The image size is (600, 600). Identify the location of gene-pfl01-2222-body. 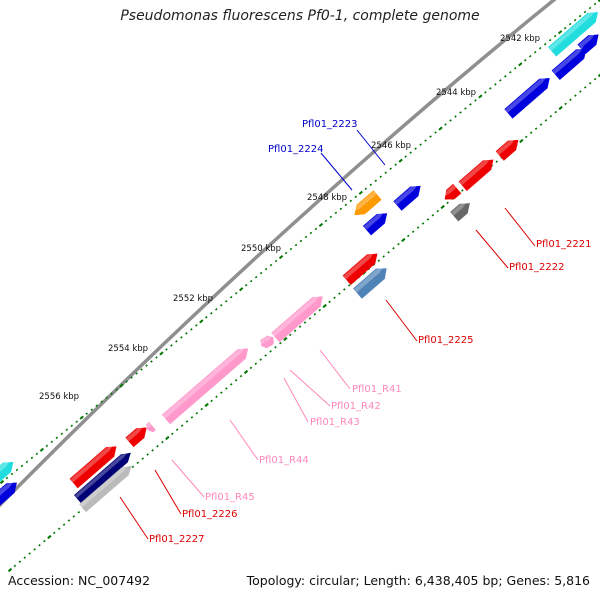
(460, 212).